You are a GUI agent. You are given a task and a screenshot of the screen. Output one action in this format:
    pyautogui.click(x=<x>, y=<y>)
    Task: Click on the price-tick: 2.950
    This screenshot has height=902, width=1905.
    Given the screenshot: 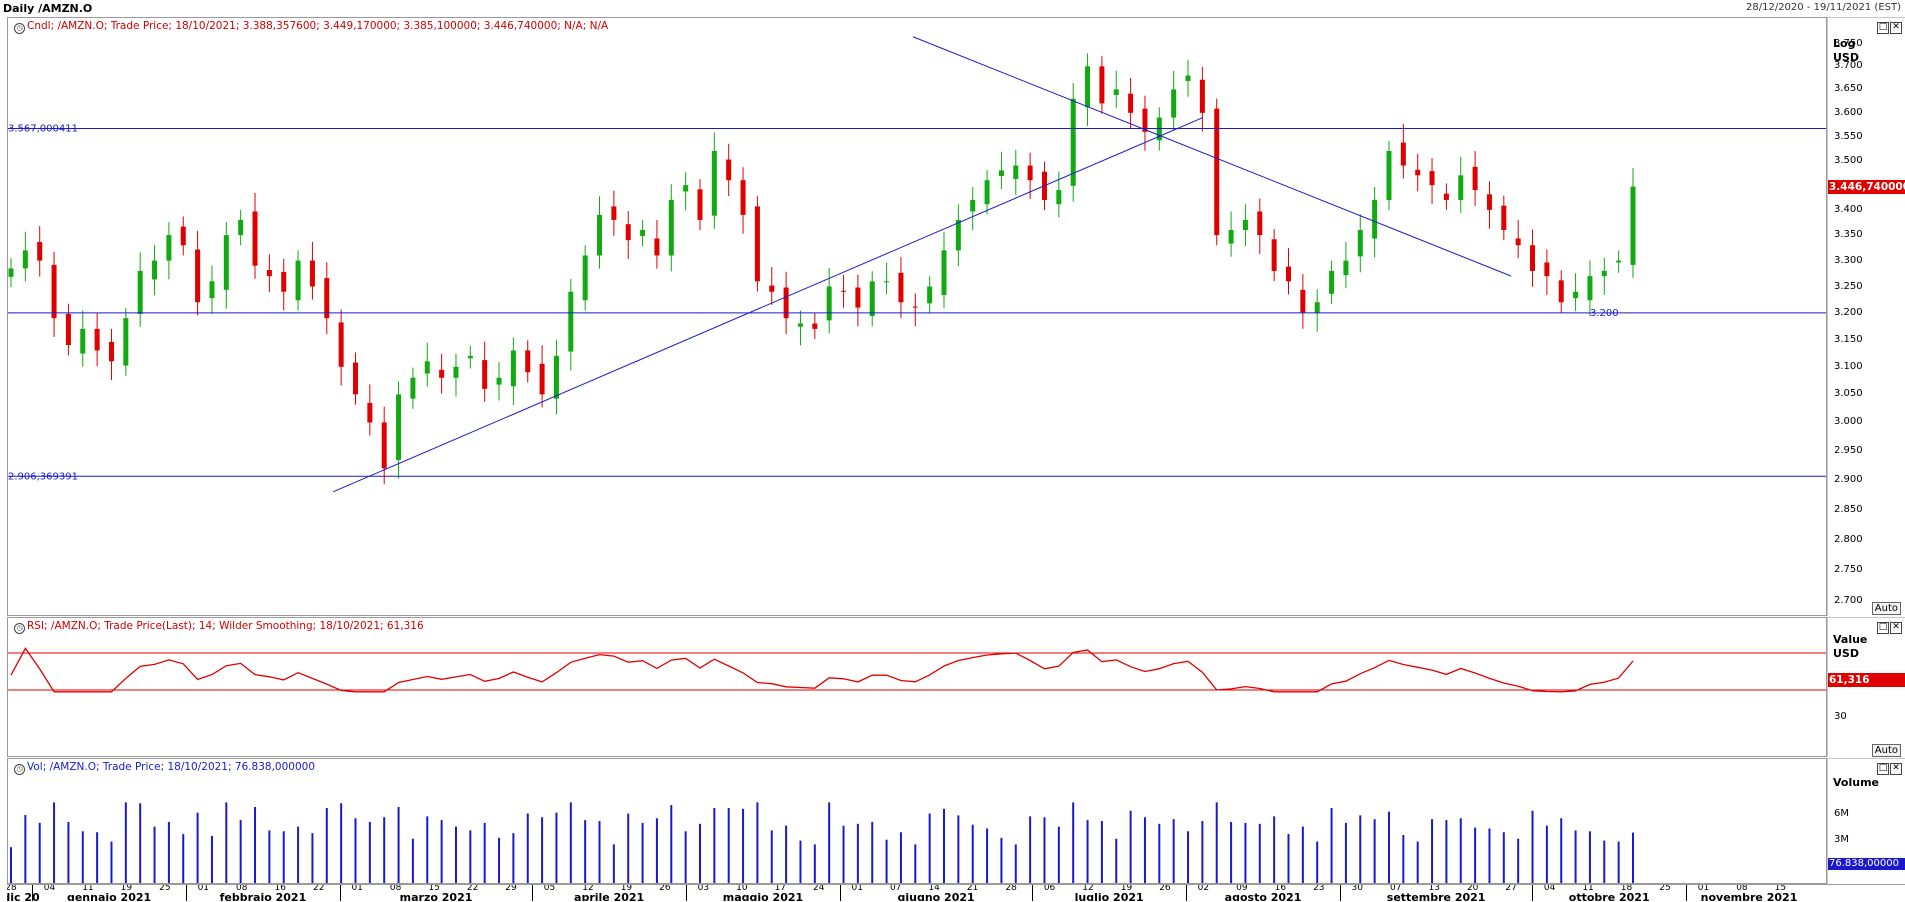 What is the action you would take?
    pyautogui.click(x=1848, y=450)
    